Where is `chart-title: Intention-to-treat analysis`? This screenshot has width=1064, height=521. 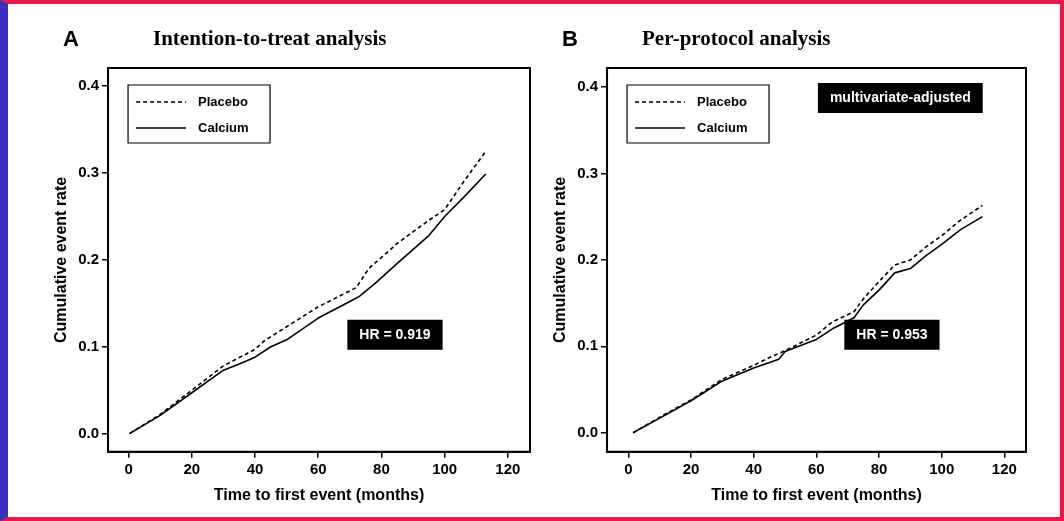 chart-title: Intention-to-treat analysis is located at coordinates (270, 38).